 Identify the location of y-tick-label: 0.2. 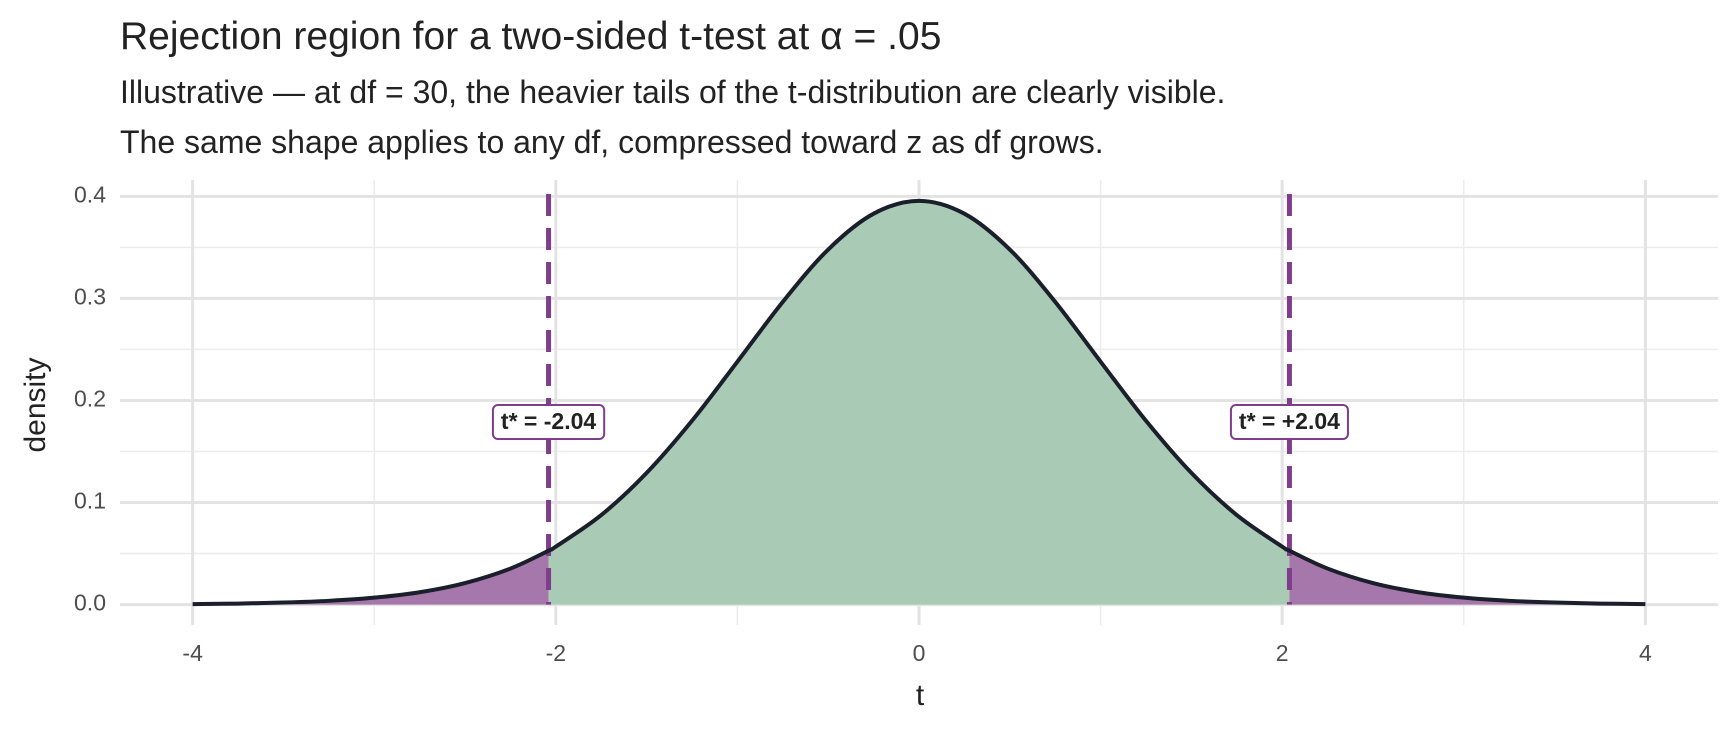
(90, 399).